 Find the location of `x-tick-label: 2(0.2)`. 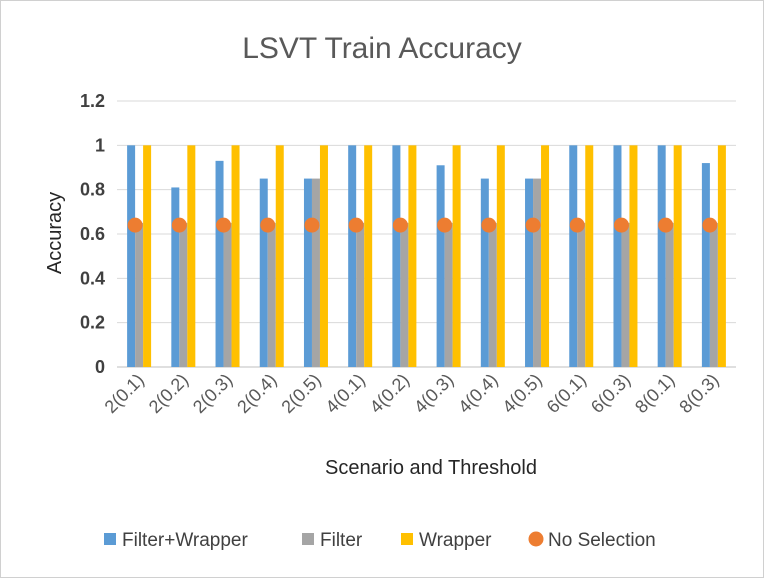

x-tick-label: 2(0.2) is located at coordinates (168, 393).